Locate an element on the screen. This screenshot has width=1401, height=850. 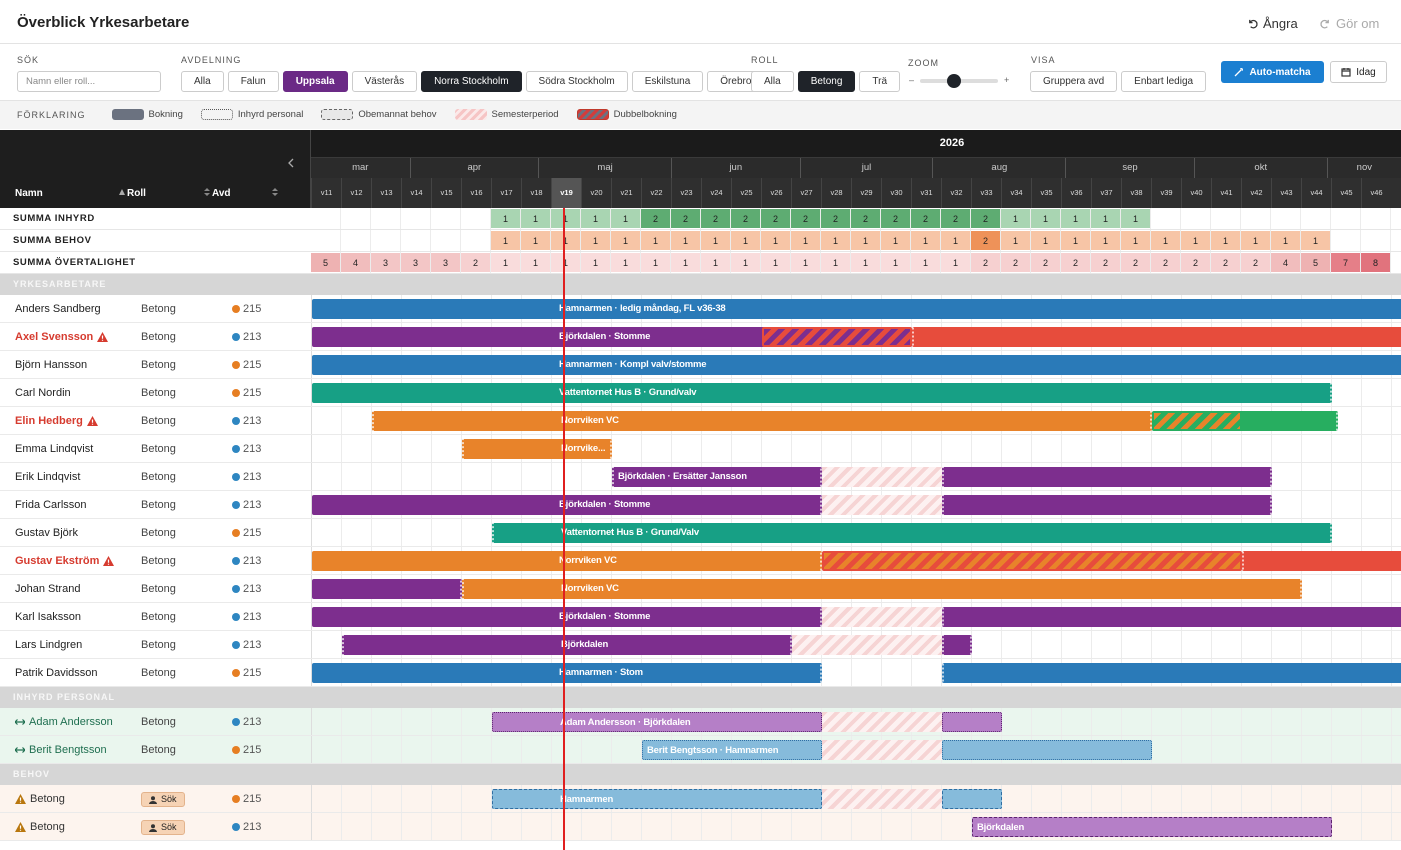
row-name-text: Emma Lindqvist is located at coordinates (54, 449).